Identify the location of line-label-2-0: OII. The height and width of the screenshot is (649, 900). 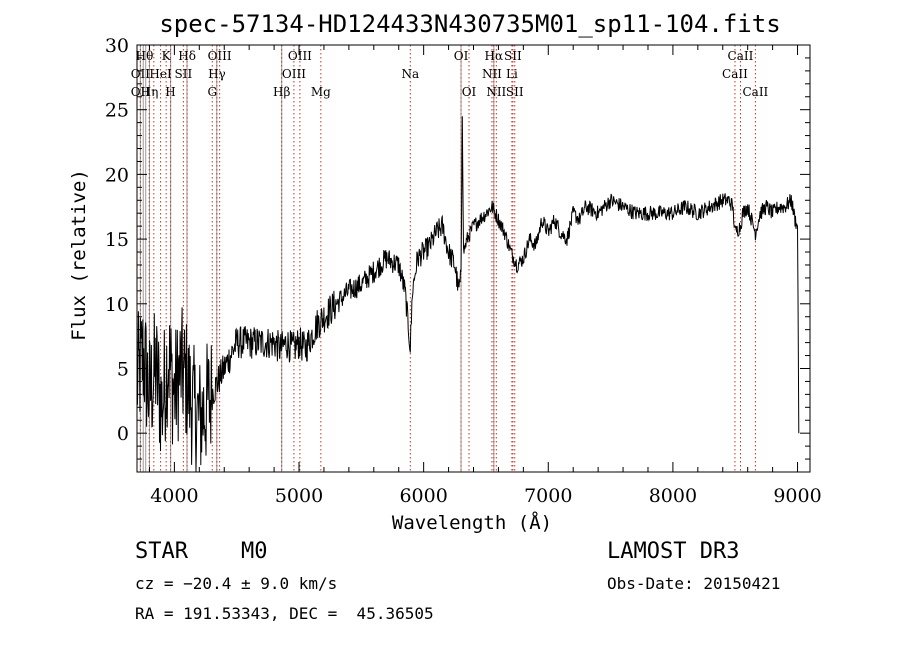
(141, 92).